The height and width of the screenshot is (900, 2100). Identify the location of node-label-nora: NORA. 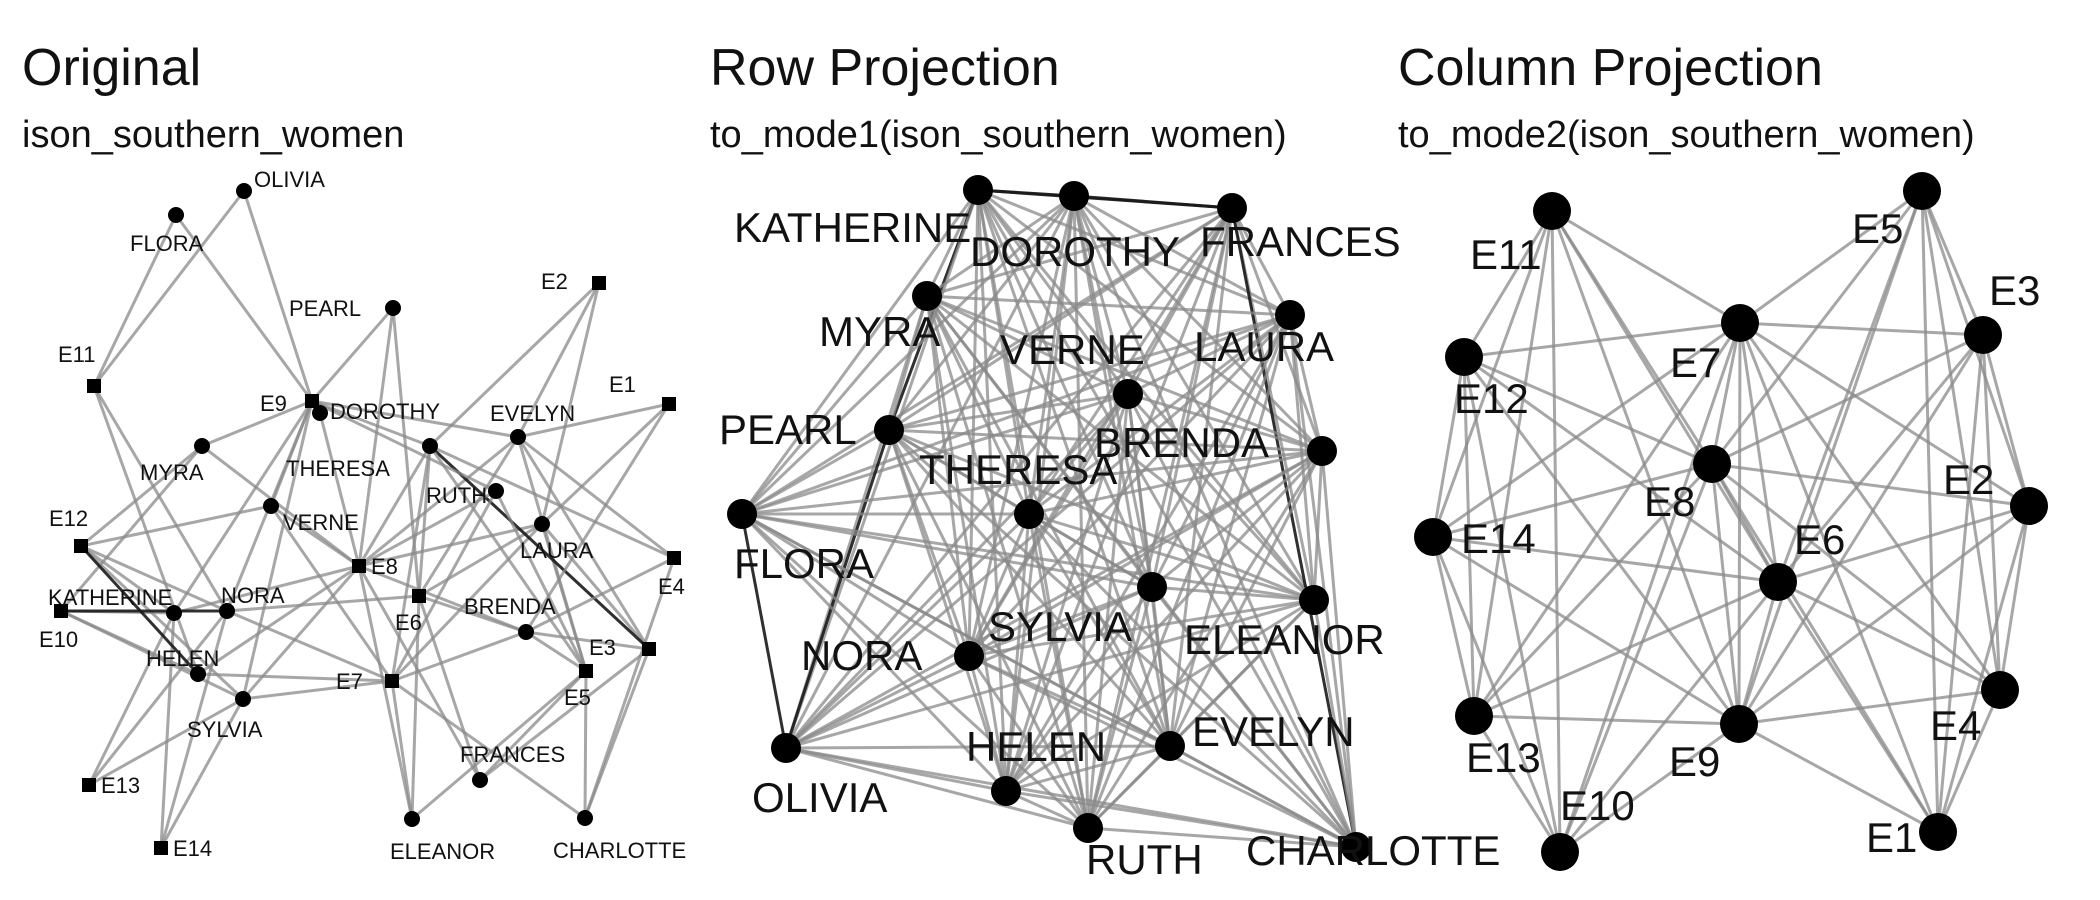
(253, 595).